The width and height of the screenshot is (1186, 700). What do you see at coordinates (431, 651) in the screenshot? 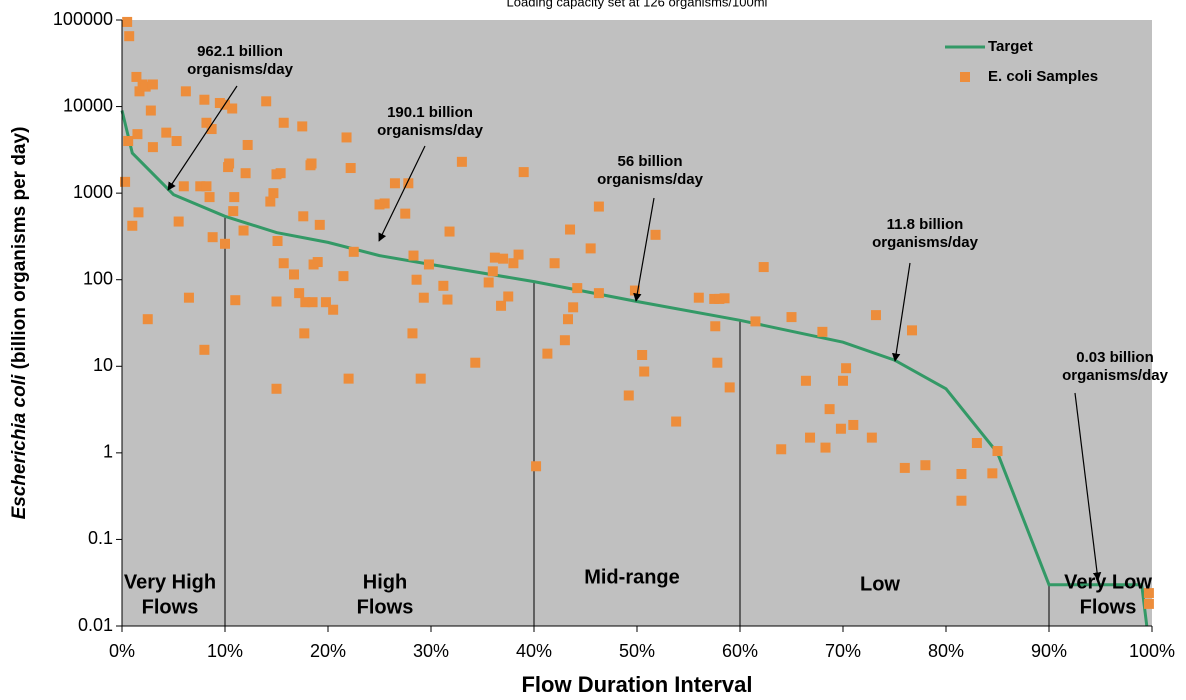
I see `x-tick-label: 30%` at bounding box center [431, 651].